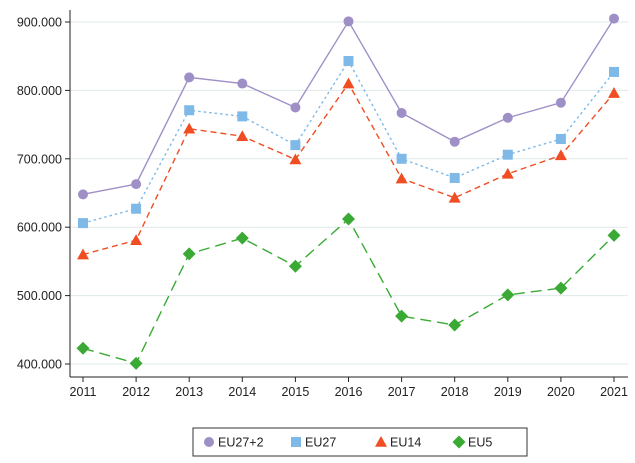 This screenshot has width=635, height=463. What do you see at coordinates (508, 392) in the screenshot?
I see `x-tick-label: 2019` at bounding box center [508, 392].